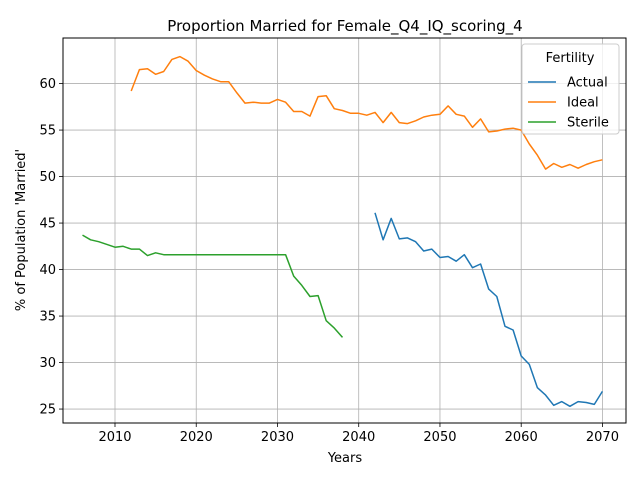  What do you see at coordinates (439, 437) in the screenshot?
I see `x-tick-label: 2050` at bounding box center [439, 437].